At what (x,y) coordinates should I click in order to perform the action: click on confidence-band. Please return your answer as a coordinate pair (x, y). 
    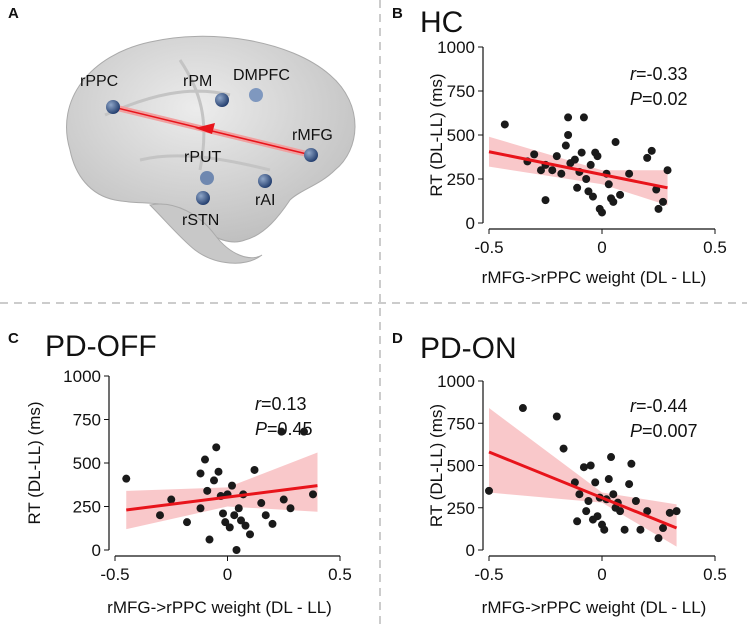
    Looking at the image, I should click on (583, 477).